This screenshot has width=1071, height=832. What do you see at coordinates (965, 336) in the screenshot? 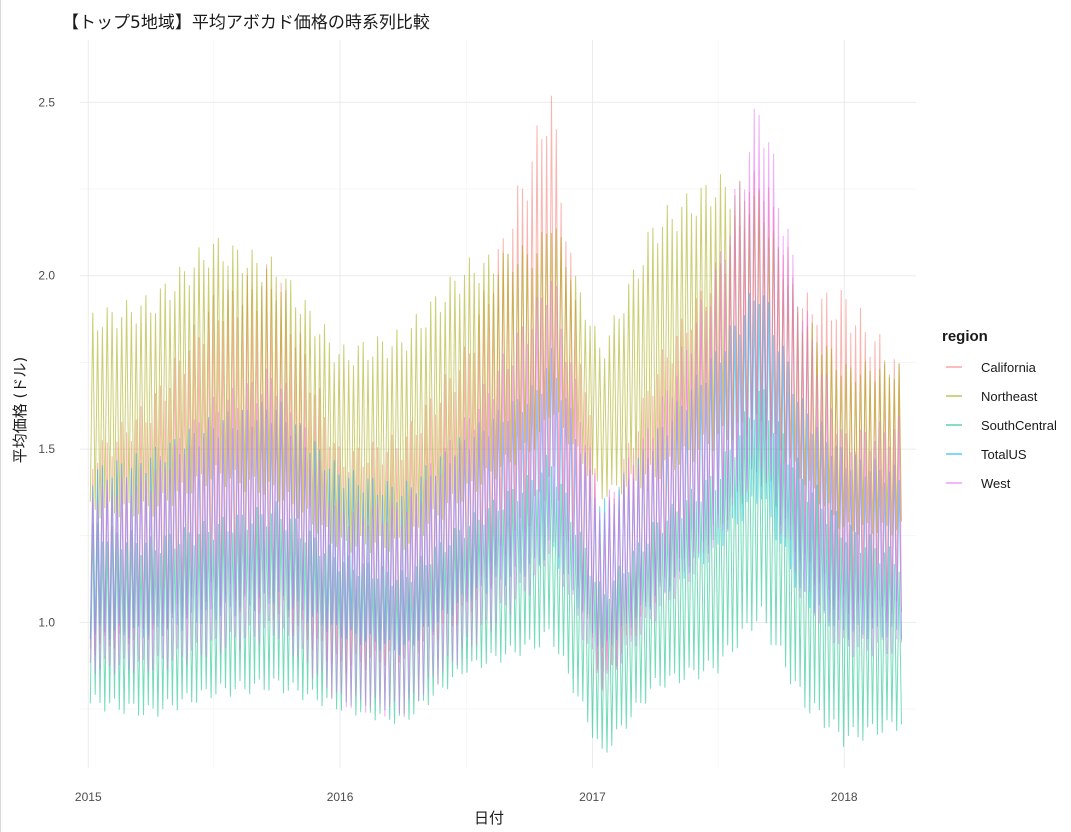
I see `legend-title: region` at bounding box center [965, 336].